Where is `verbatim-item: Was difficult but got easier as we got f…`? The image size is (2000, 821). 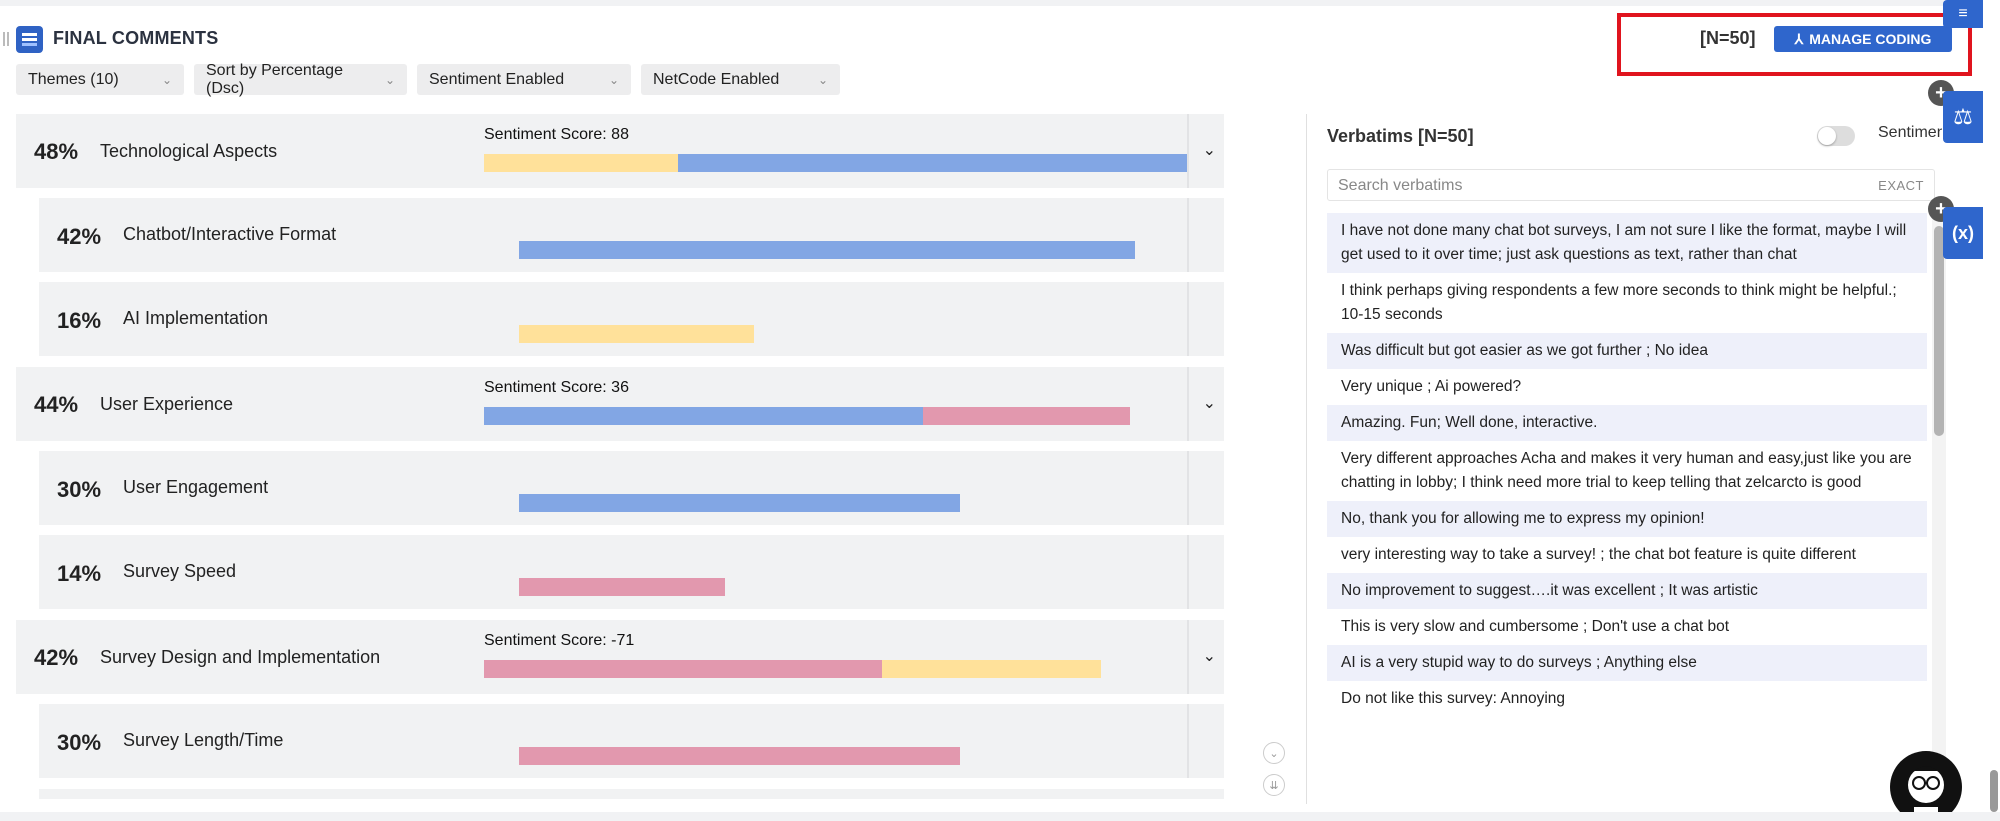
verbatim-item: Was difficult but got easier as we got f… is located at coordinates (1627, 351).